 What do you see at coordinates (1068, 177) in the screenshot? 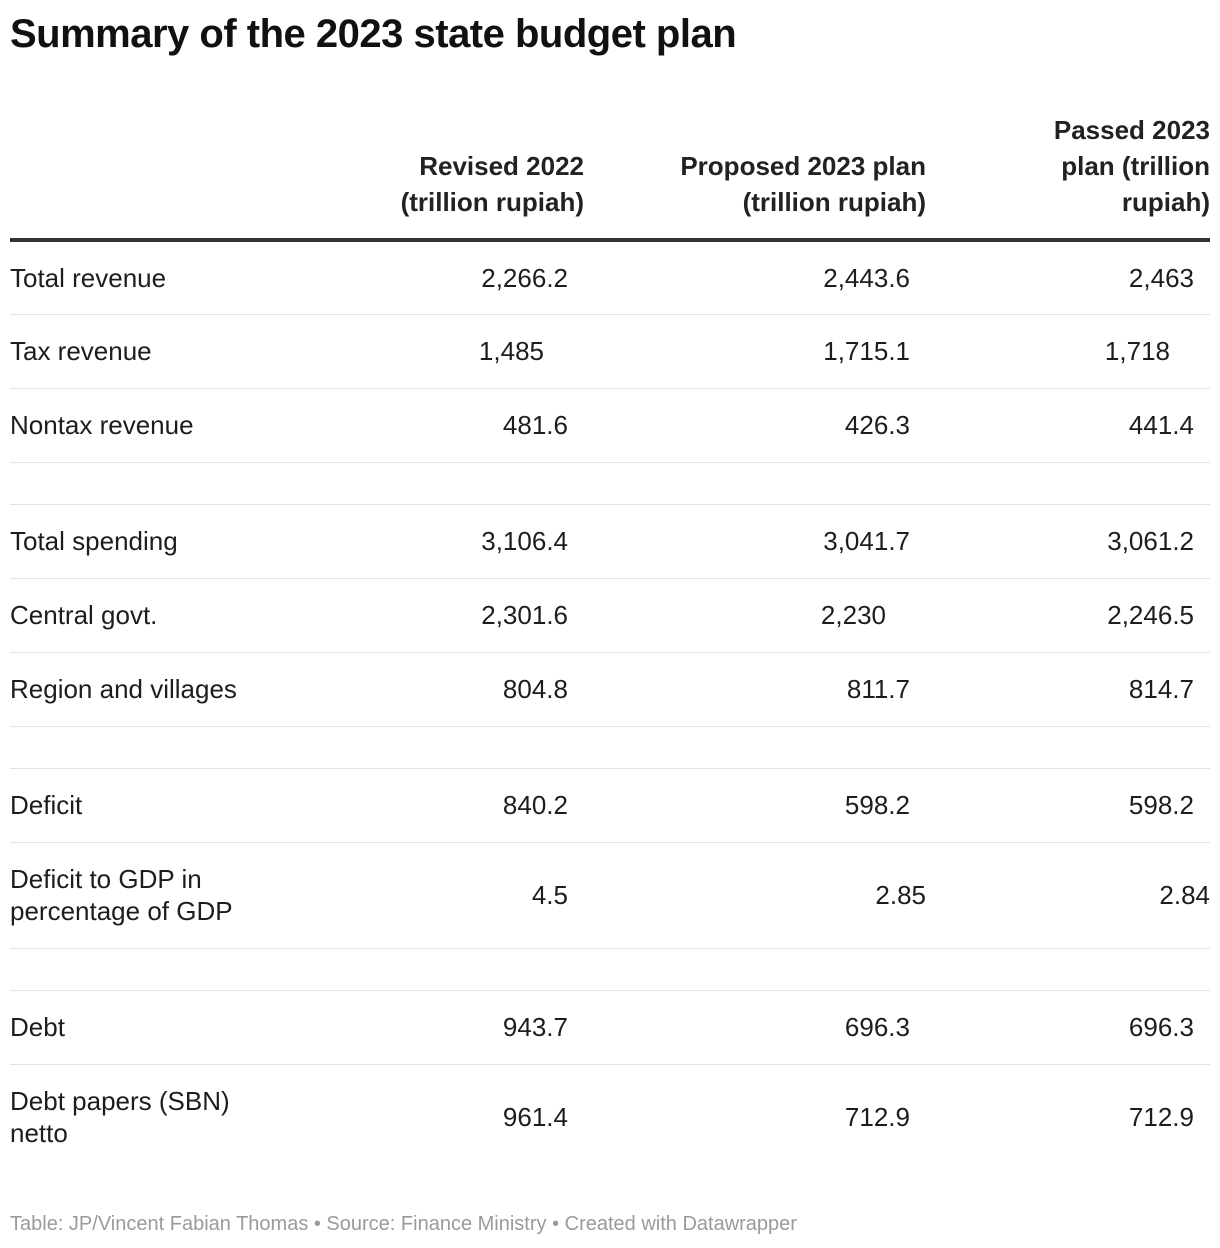
I see `column-header-passed-2023: Passed 2023 plan (trillion rupiah)` at bounding box center [1068, 177].